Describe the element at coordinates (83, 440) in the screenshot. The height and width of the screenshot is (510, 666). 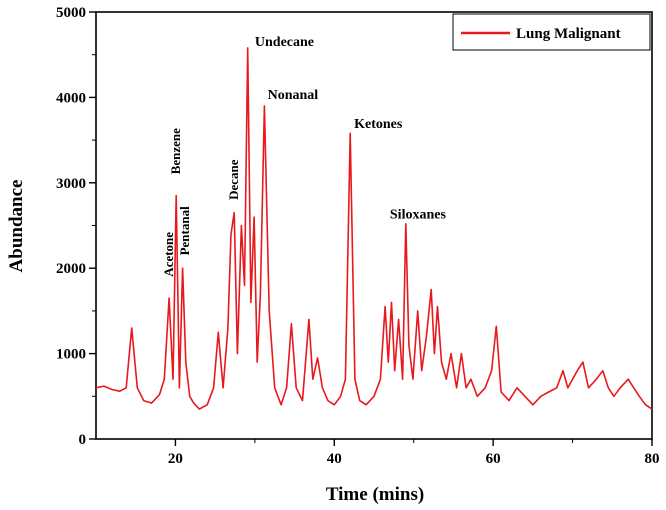
I see `y-tick-label: 0` at that location.